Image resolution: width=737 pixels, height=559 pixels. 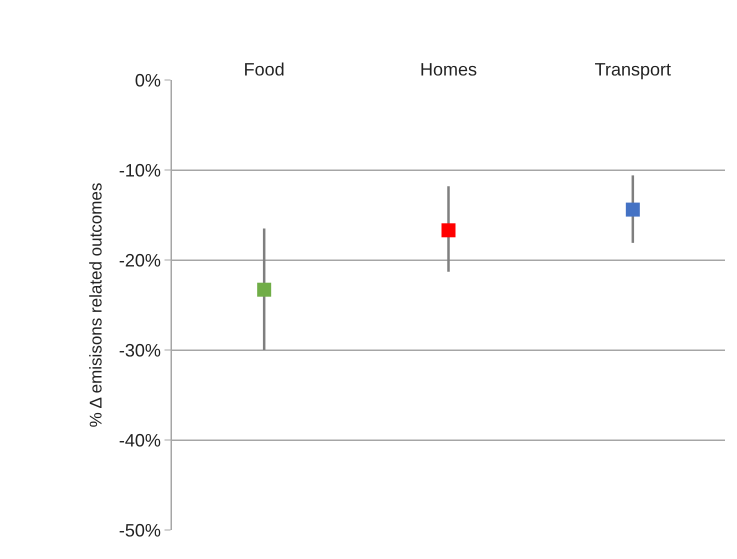 I want to click on y-tick-label: -50%, so click(x=139, y=530).